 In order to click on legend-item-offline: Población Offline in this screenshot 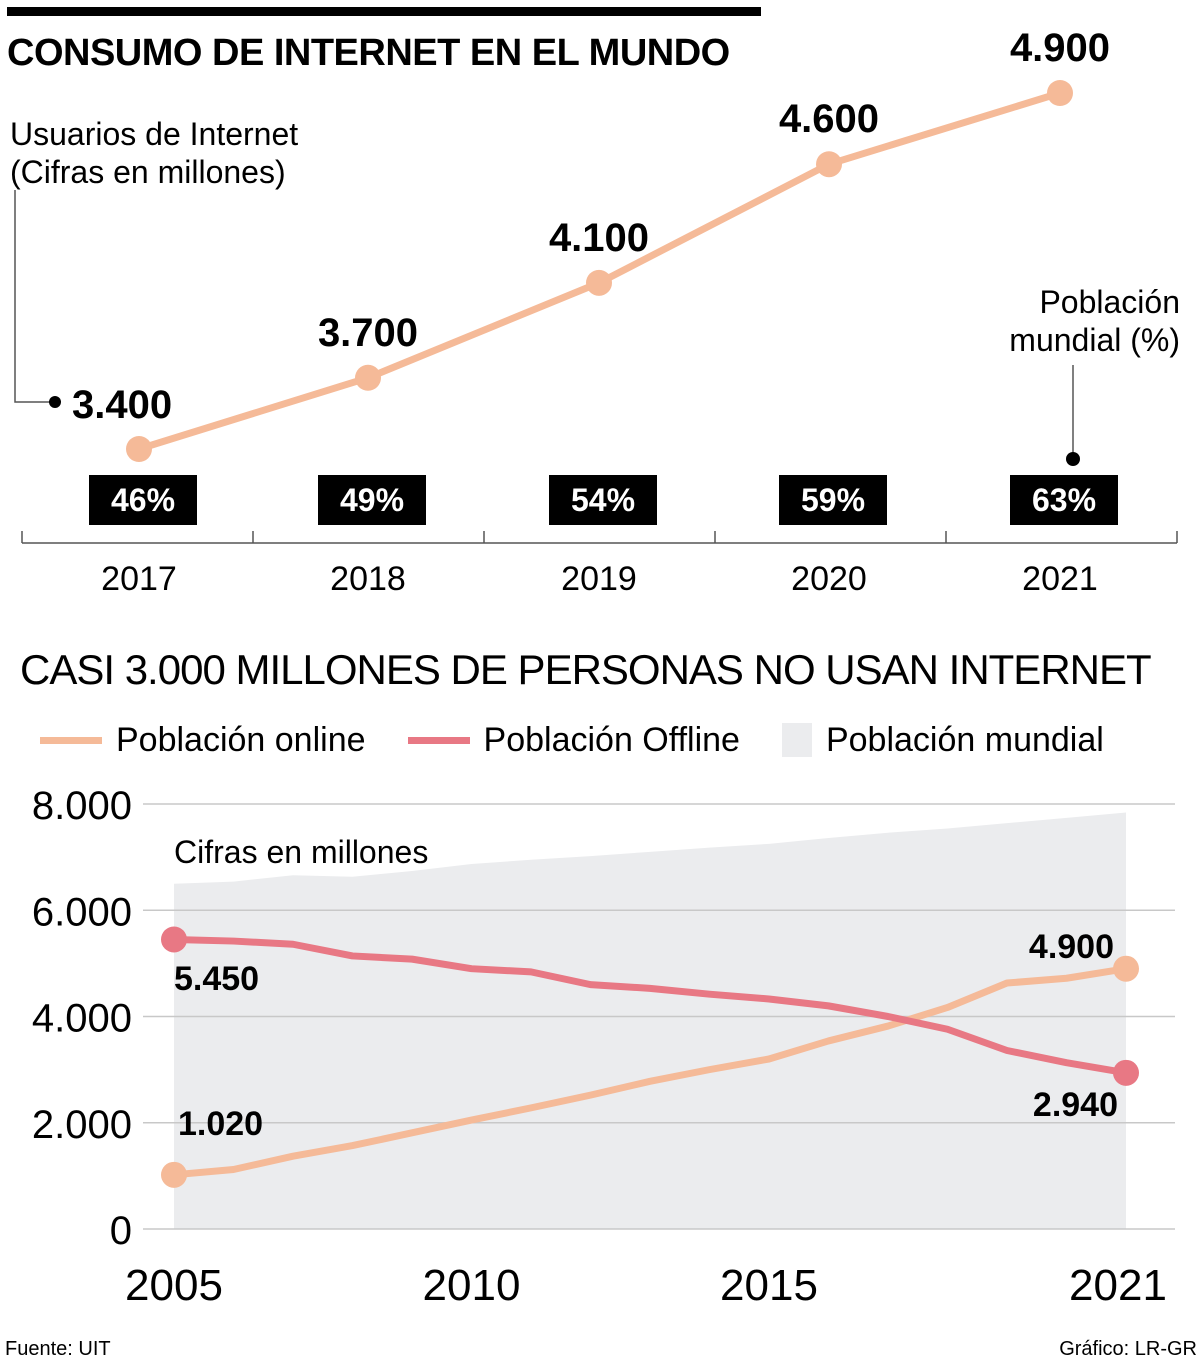, I will do `click(573, 740)`.